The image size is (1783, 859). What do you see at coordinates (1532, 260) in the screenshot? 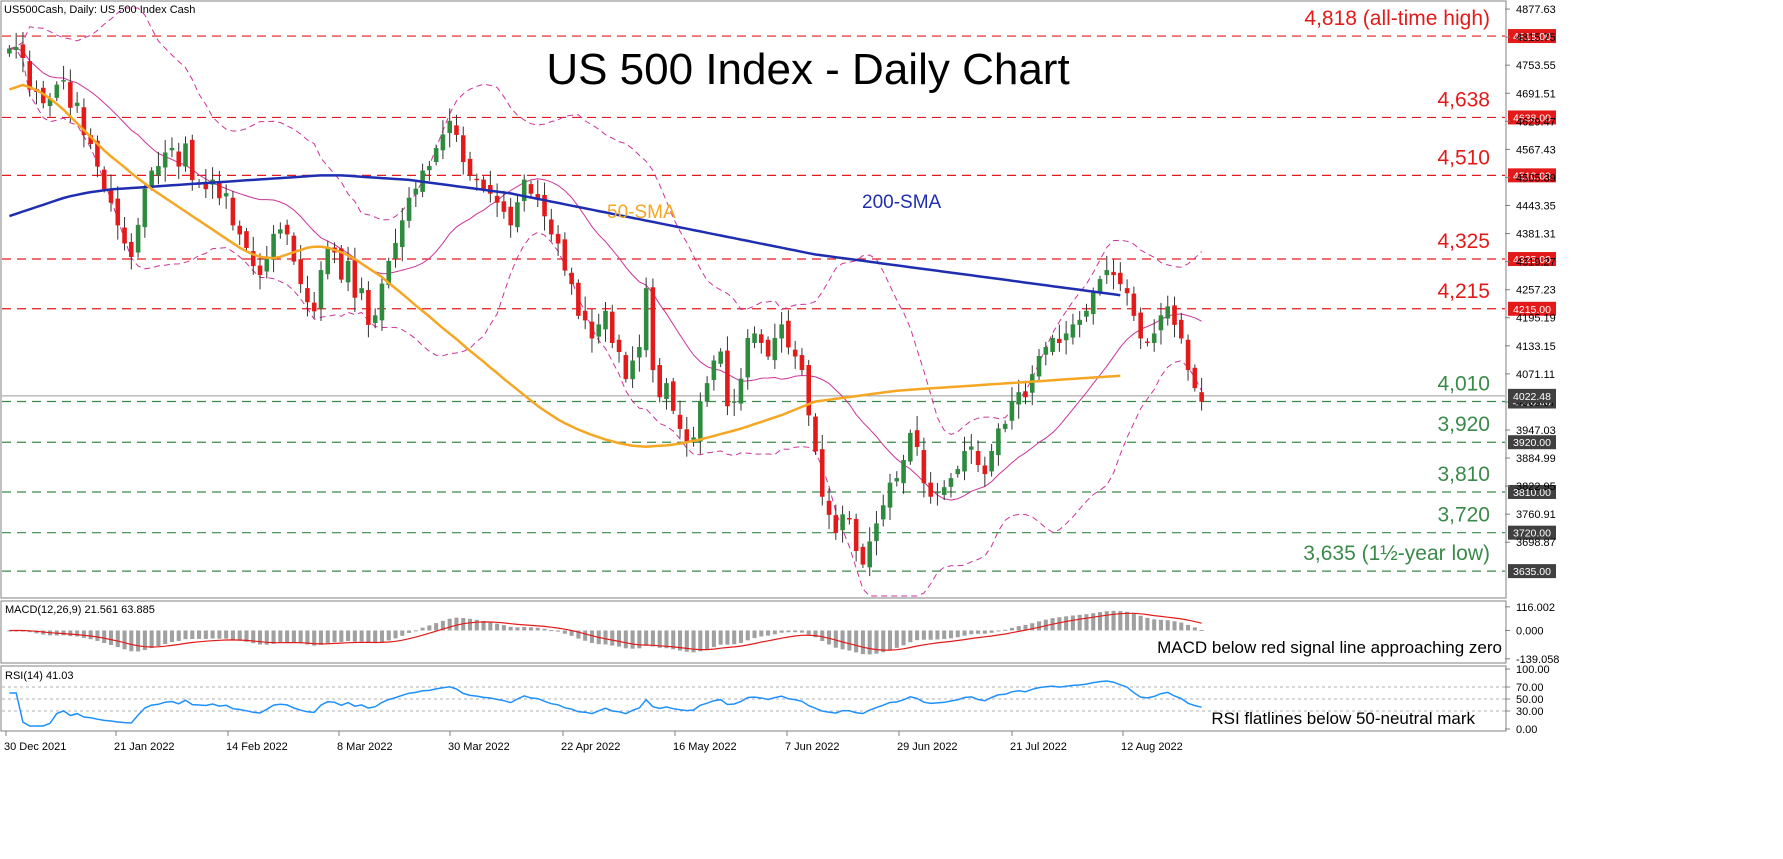
I see `level-price-tag-text: 4325.00` at bounding box center [1532, 260].